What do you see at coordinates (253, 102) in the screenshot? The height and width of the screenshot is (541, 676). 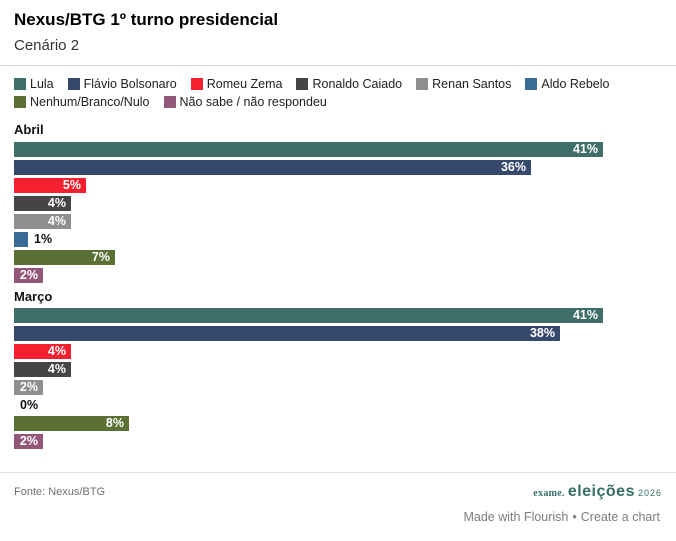 I see `legend-label: Não sabe / não respondeu` at bounding box center [253, 102].